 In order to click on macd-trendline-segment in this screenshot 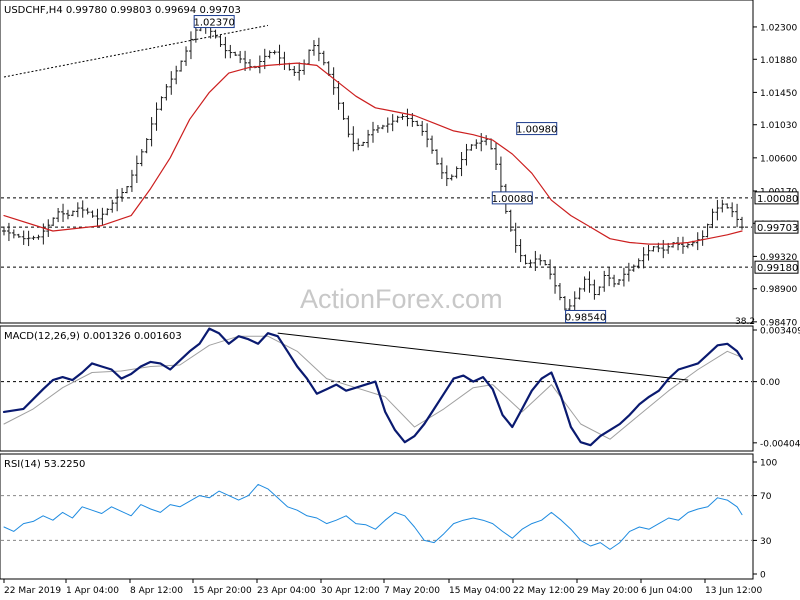, I will do `click(483, 356)`.